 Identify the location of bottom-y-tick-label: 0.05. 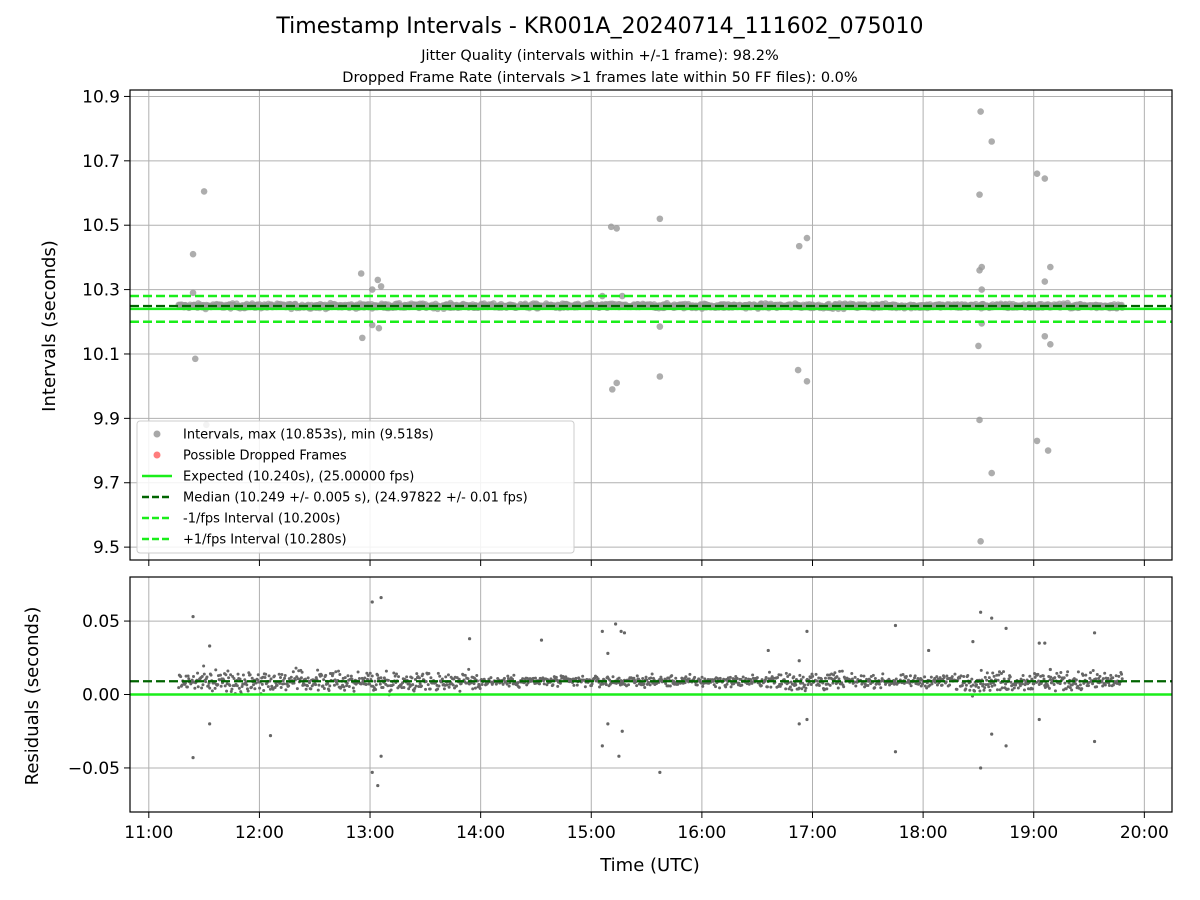
(101, 622).